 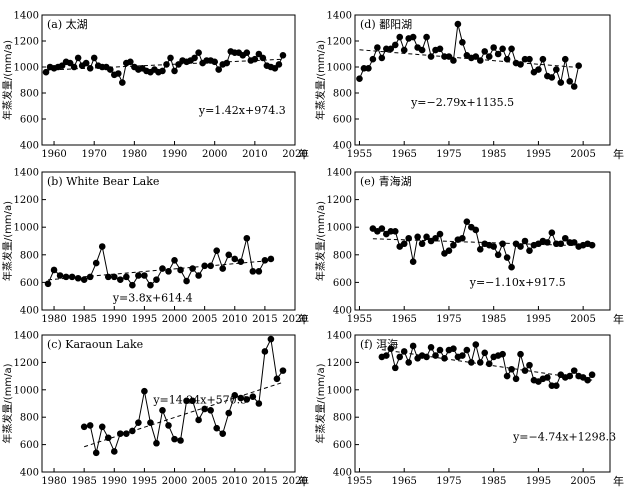 I want to click on x-tick-label: 2005, so click(x=204, y=481).